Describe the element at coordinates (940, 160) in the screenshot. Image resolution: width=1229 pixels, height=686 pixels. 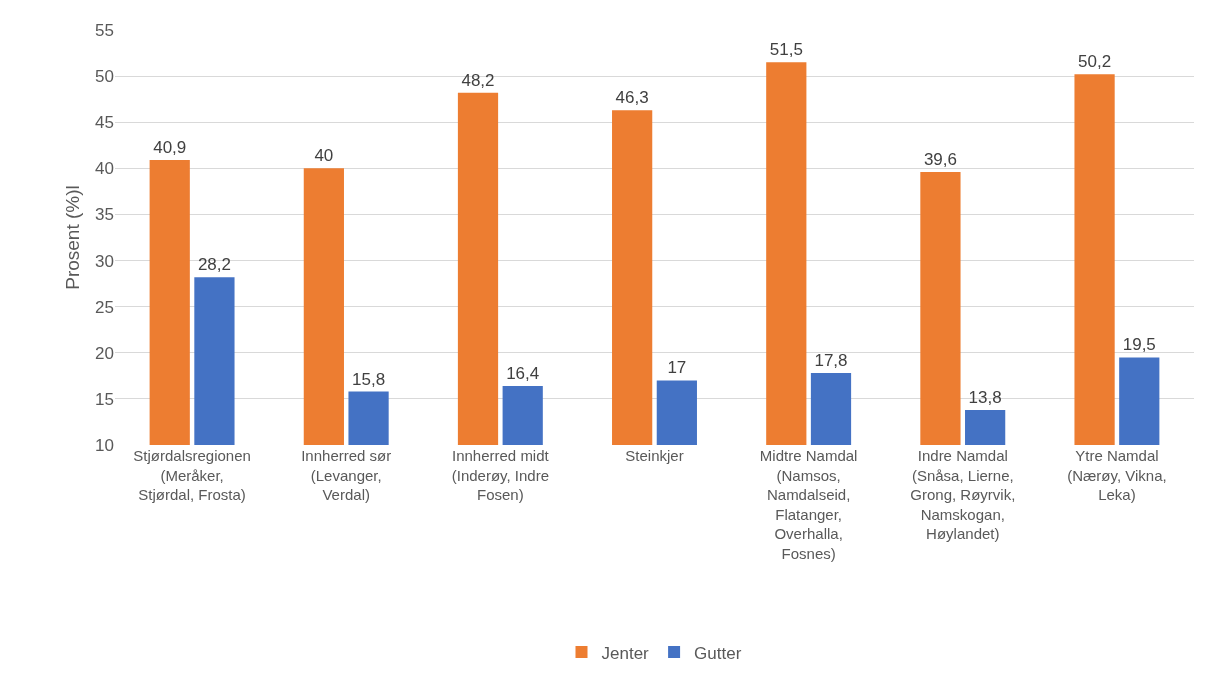
I see `data-label: 39,6` at that location.